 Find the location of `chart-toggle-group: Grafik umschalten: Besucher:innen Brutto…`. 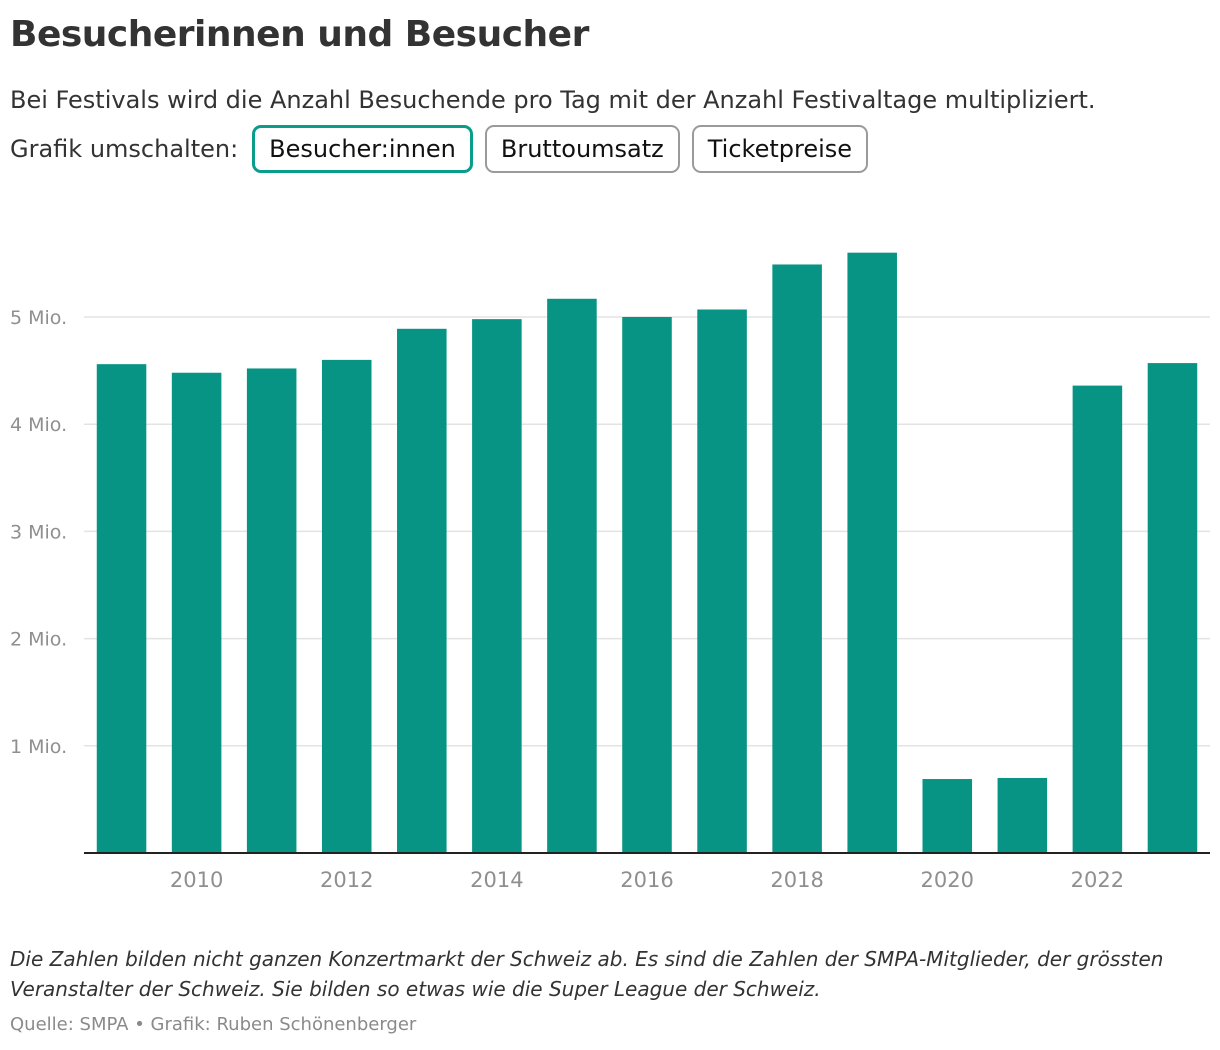

chart-toggle-group: Grafik umschalten: Besucher:innen Brutto… is located at coordinates (439, 149).